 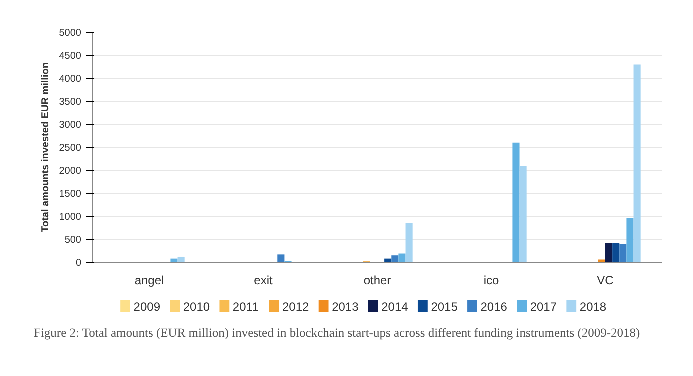 I want to click on y-tick-label: 1500, so click(x=70, y=194).